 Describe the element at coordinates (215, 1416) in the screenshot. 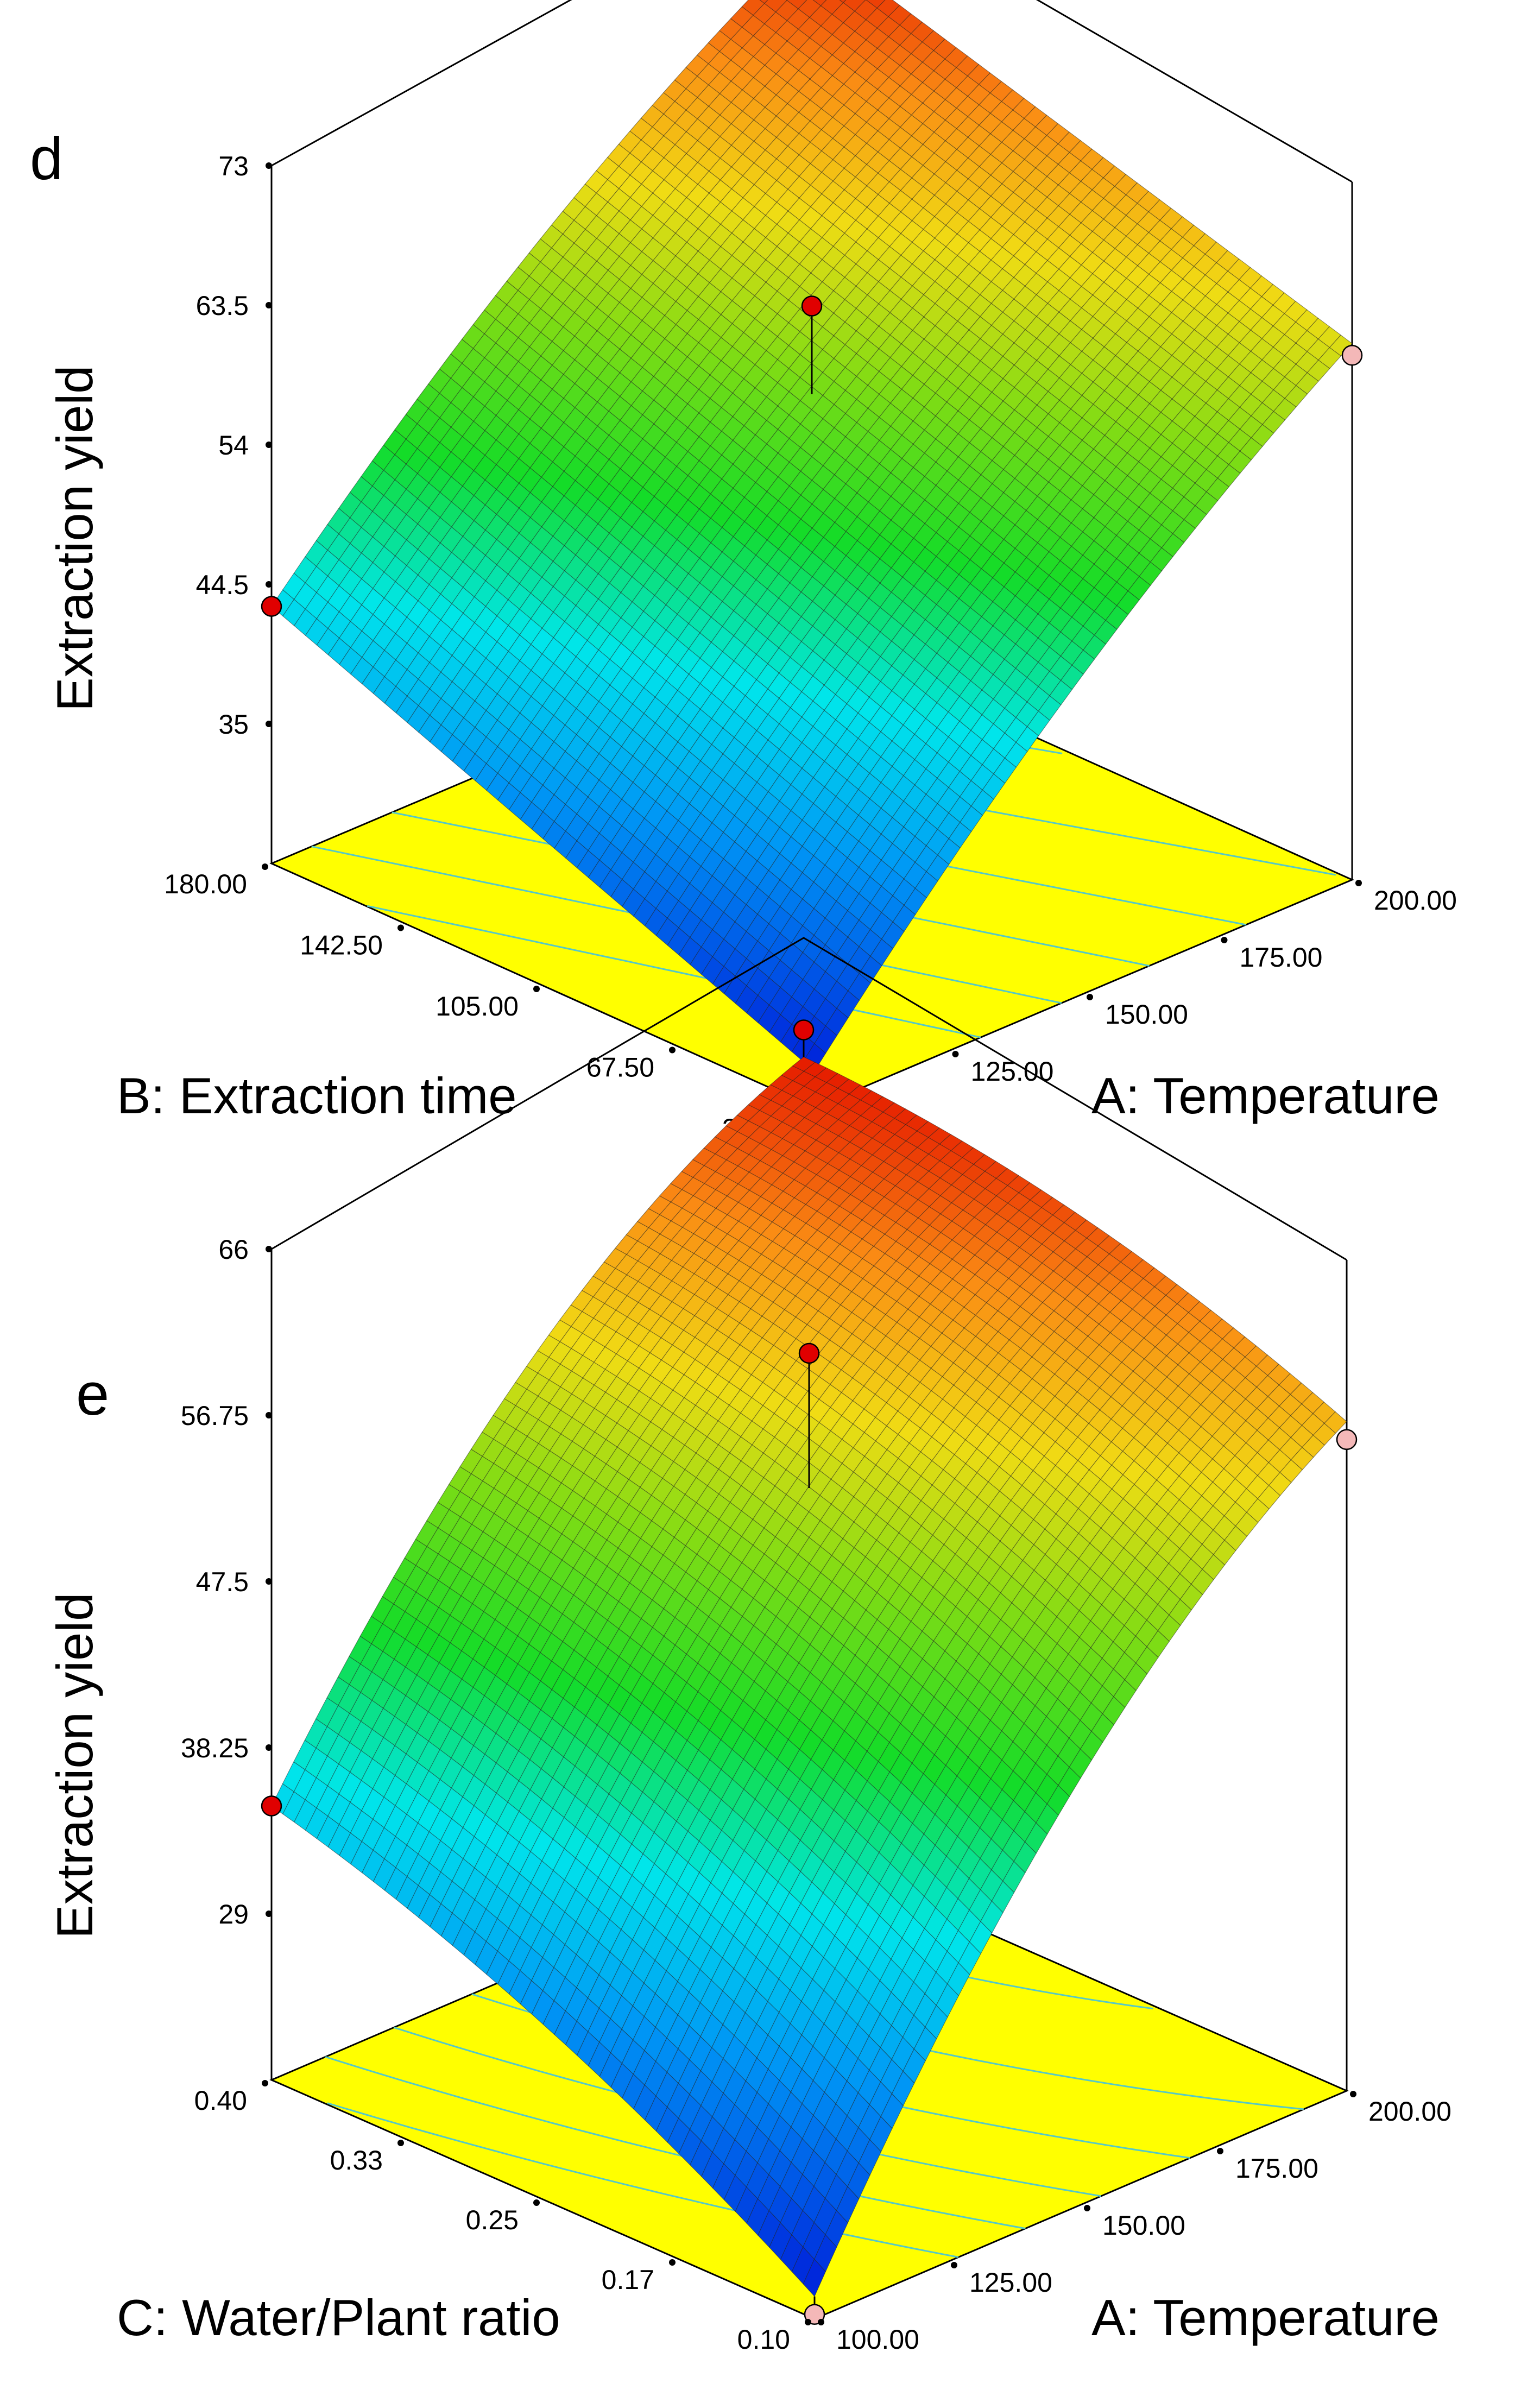

I see `z-tick-label: 56.75` at that location.